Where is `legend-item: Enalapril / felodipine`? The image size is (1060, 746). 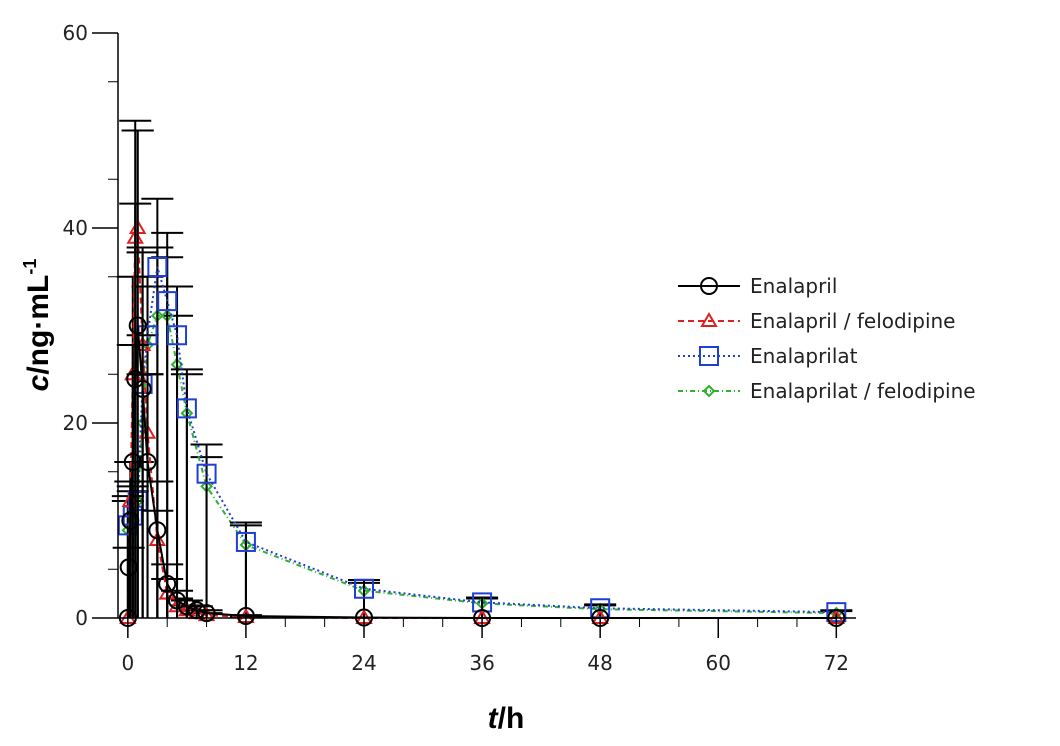 legend-item: Enalapril / felodipine is located at coordinates (817, 321).